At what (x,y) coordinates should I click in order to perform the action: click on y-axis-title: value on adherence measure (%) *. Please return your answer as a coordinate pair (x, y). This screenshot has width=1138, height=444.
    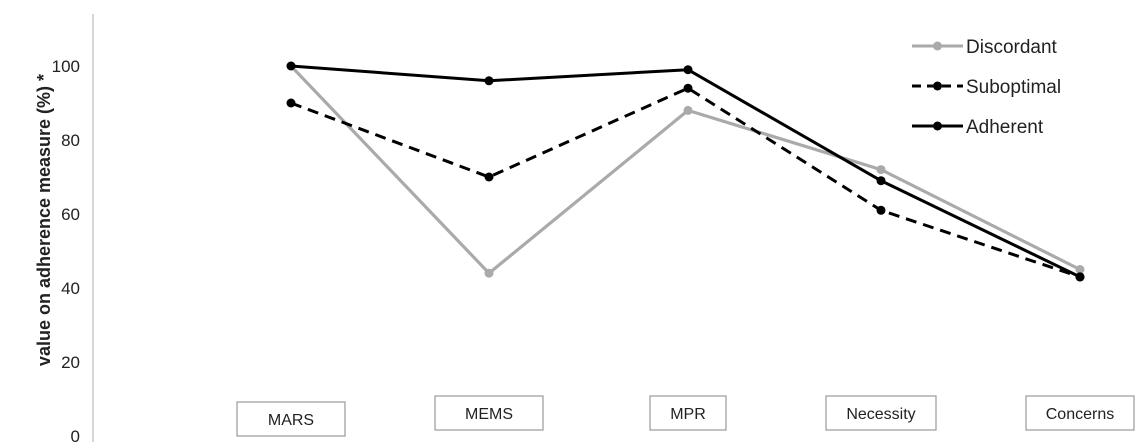
    Looking at the image, I should click on (44, 220).